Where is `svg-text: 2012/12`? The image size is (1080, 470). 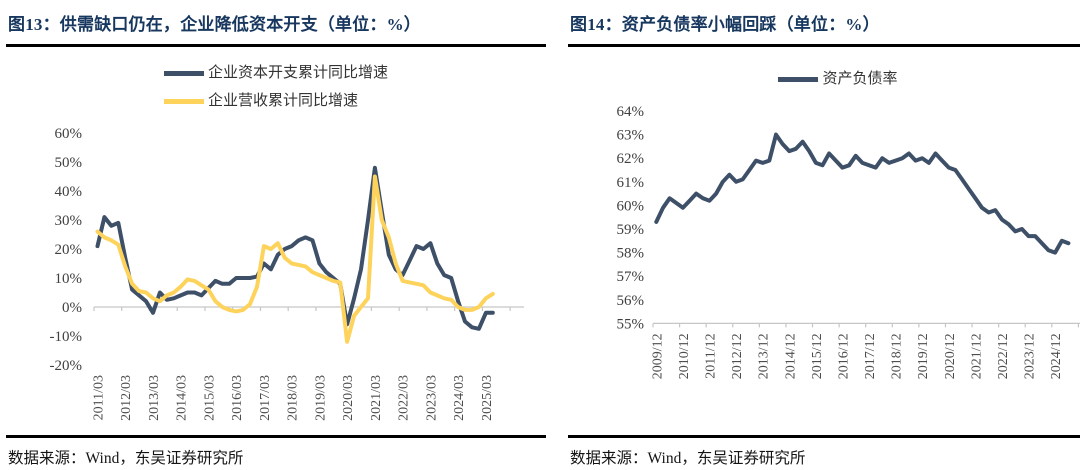
svg-text: 2012/12 is located at coordinates (737, 356).